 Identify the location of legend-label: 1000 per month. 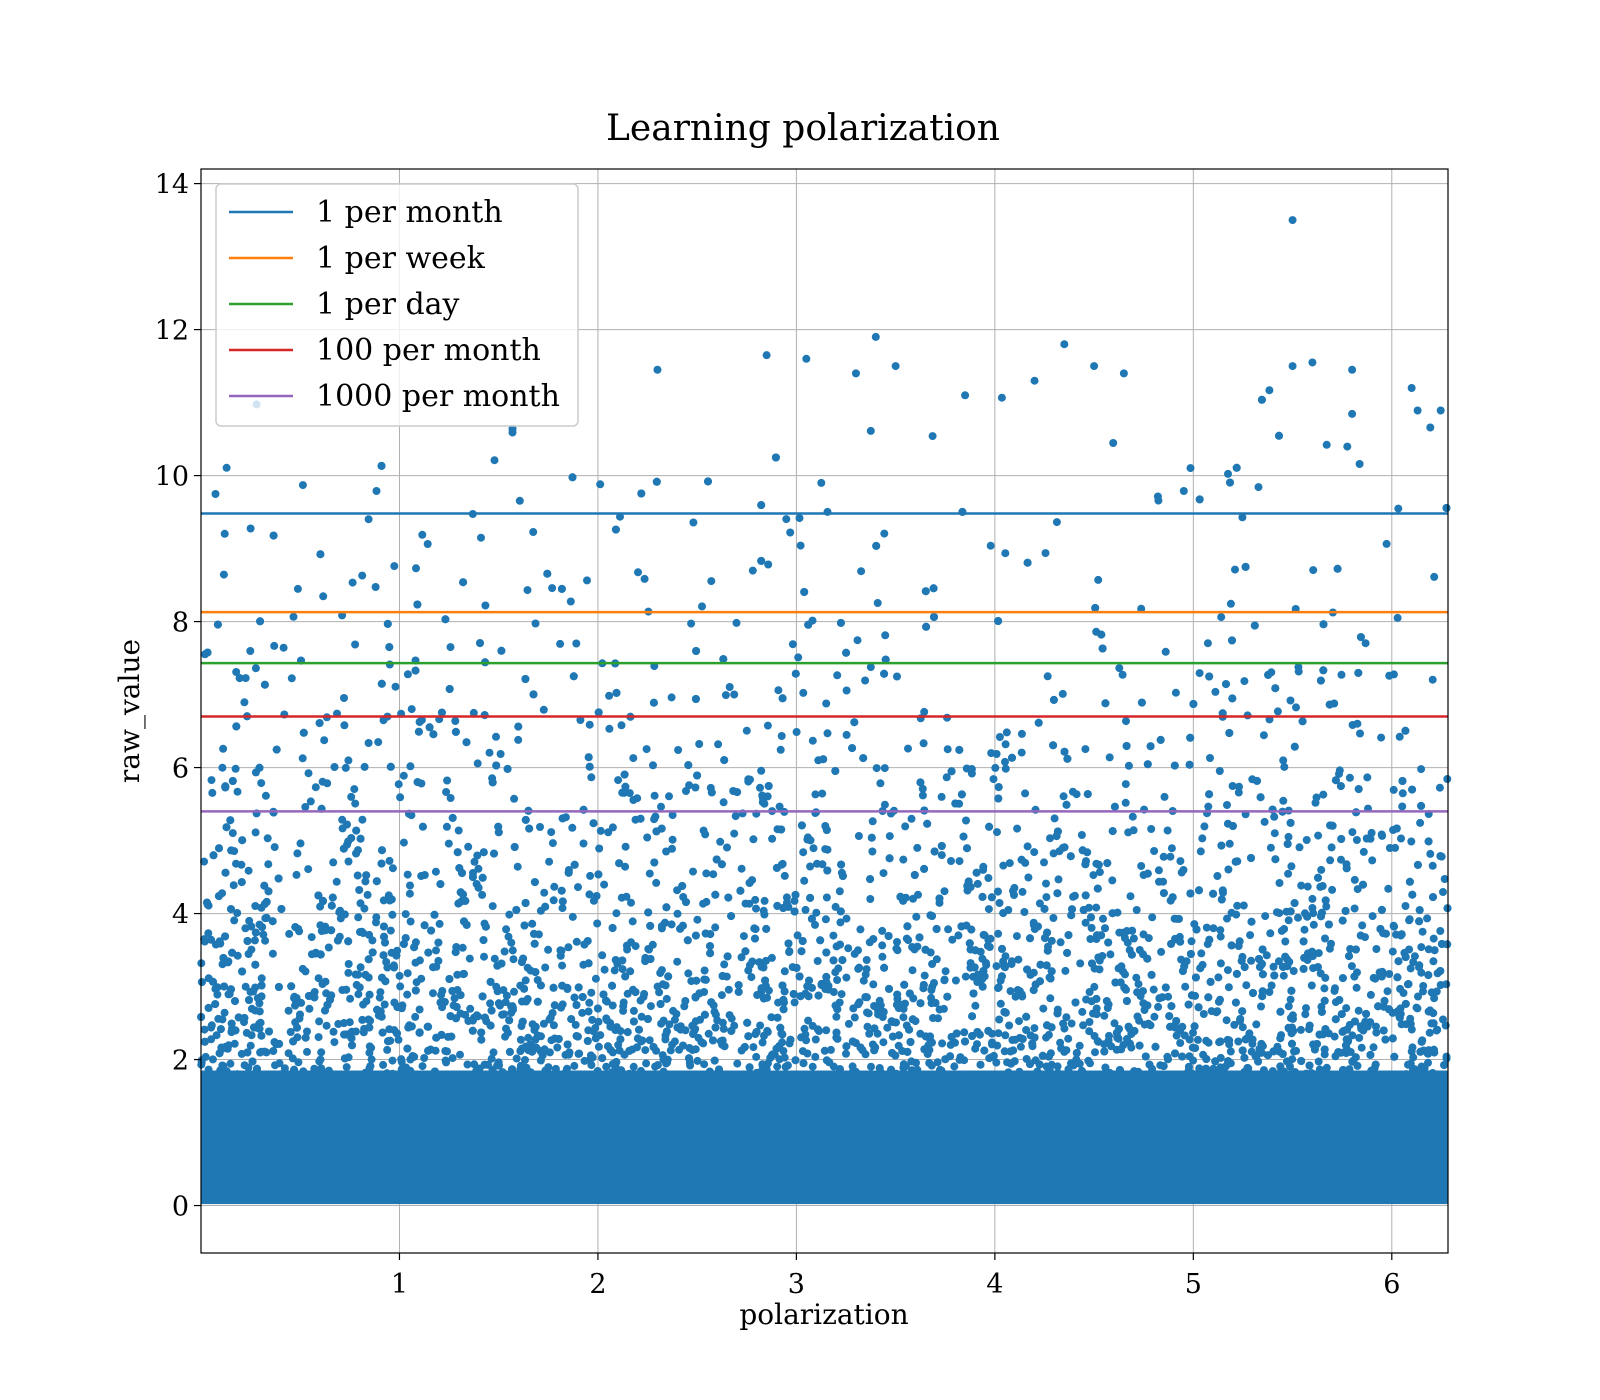
(438, 396).